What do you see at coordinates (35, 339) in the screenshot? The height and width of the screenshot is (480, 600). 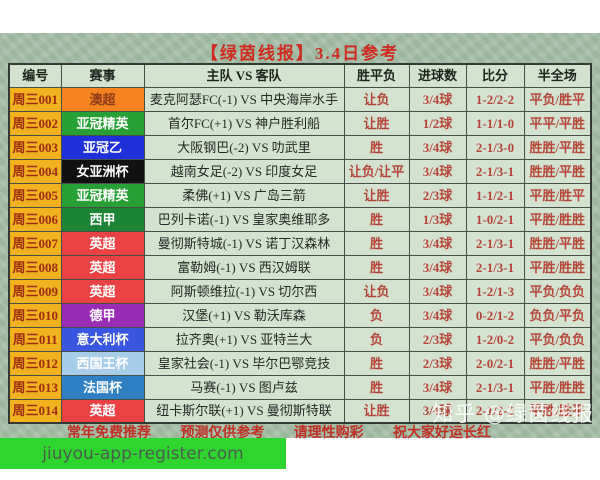 I see `match-id: 周三011` at bounding box center [35, 339].